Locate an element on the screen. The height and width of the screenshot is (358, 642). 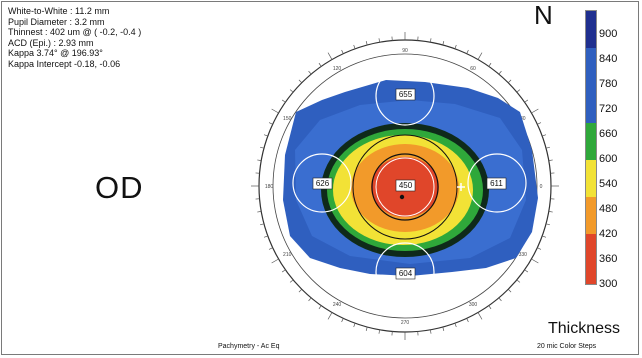
color-step-label: 20 mic Color Steps is located at coordinates (567, 346).